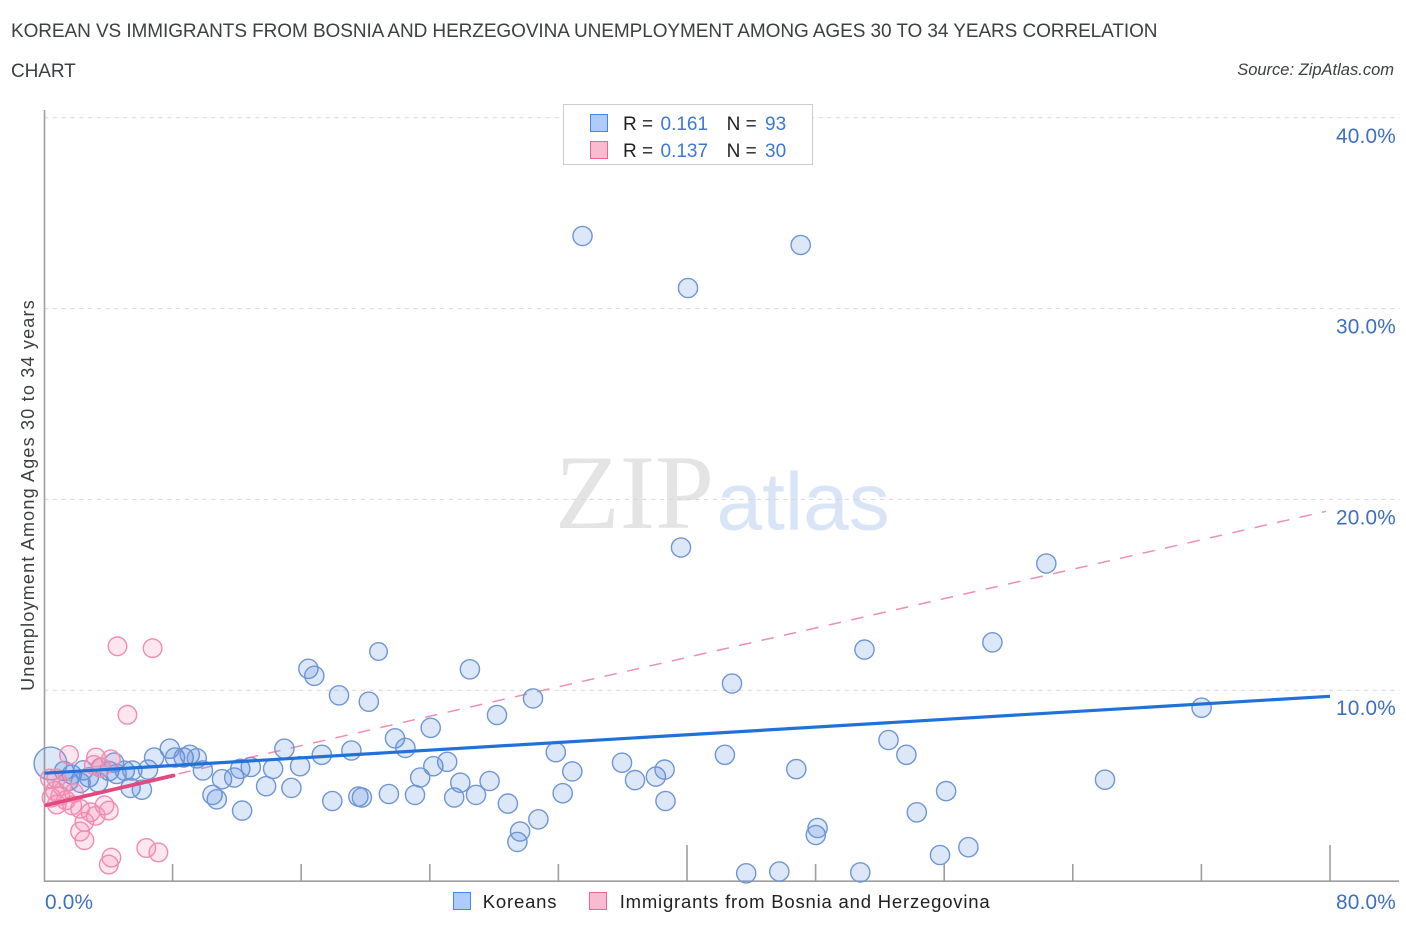 The width and height of the screenshot is (1406, 930). Describe the element at coordinates (1366, 327) in the screenshot. I see `svg-text: 30.0%` at that location.